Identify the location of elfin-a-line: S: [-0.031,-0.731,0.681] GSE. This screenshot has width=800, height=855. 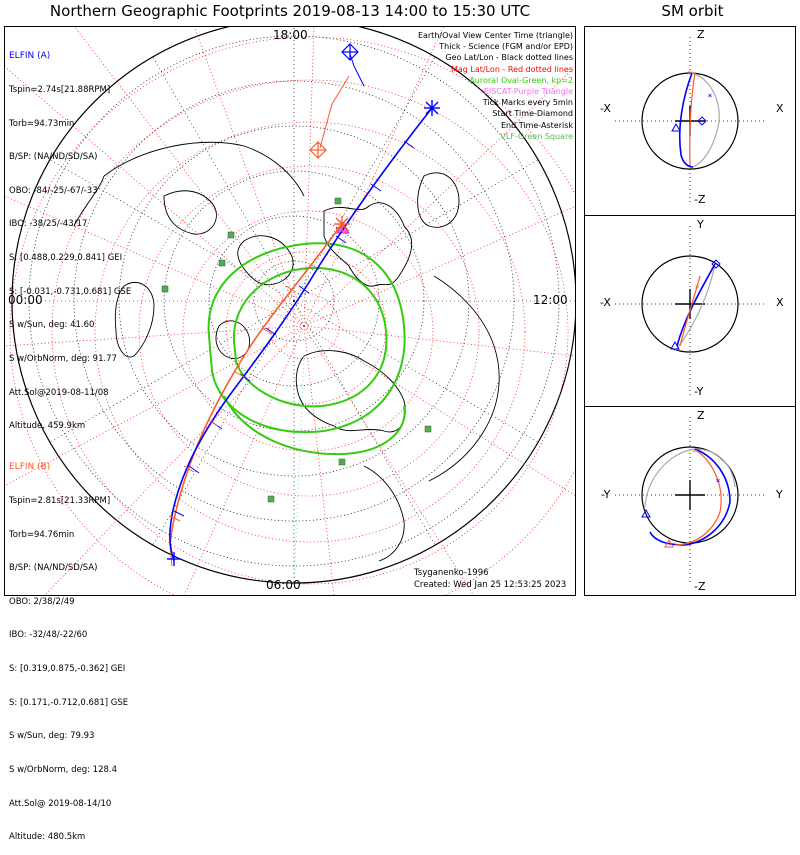
(70, 291).